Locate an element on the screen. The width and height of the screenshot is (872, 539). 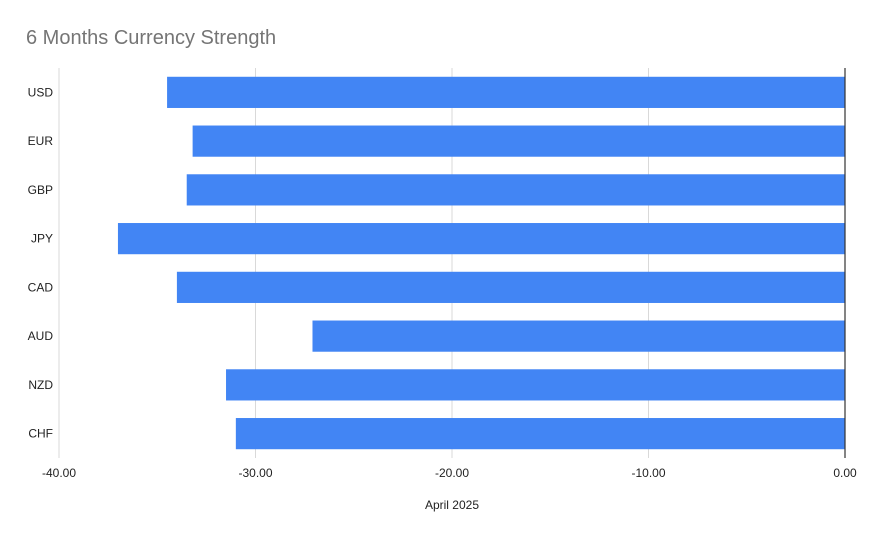
bar-eur is located at coordinates (518, 141).